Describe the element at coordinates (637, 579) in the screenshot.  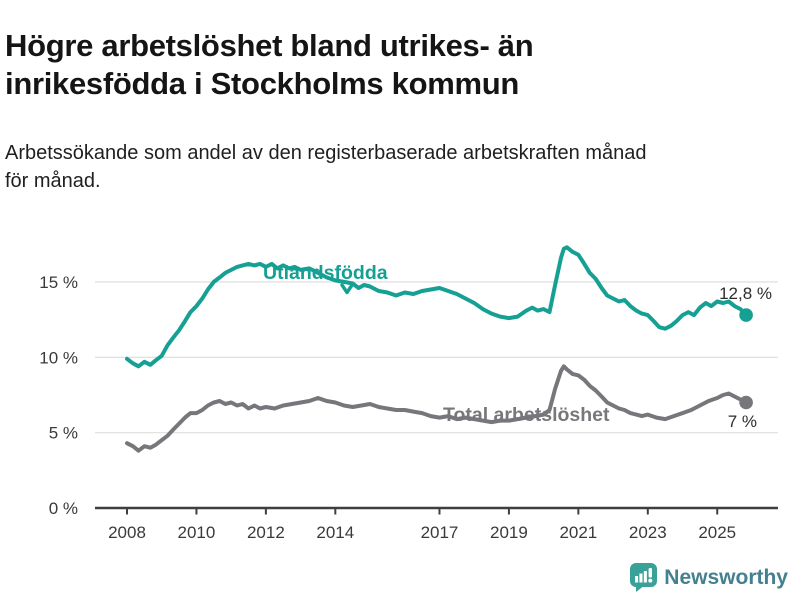
I see `logo-bar-short` at that location.